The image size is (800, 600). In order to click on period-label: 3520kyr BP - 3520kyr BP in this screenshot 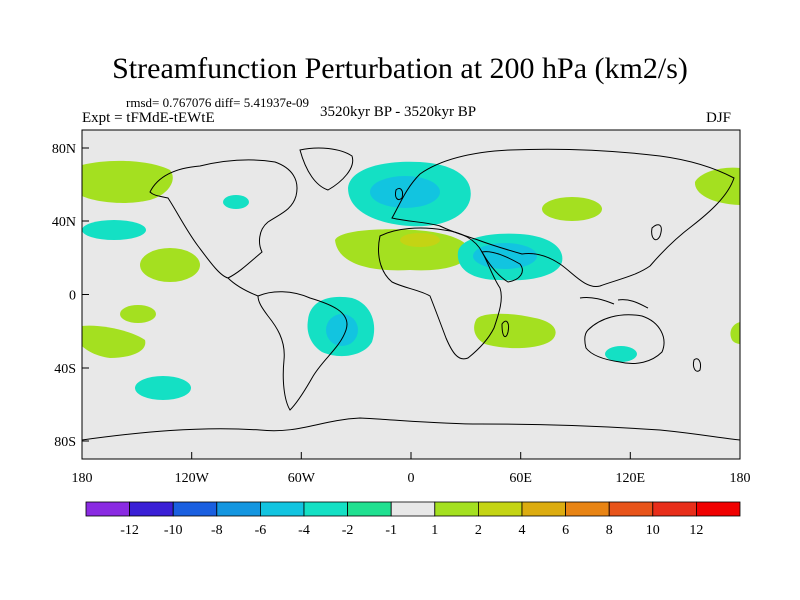, I will do `click(398, 112)`.